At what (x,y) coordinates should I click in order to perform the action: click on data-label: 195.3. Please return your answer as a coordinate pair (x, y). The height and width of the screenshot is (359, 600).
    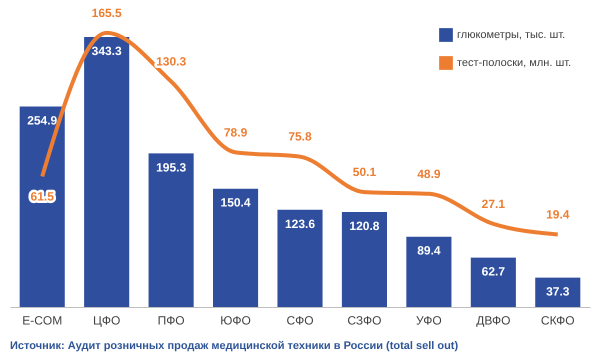
    Looking at the image, I should click on (171, 167).